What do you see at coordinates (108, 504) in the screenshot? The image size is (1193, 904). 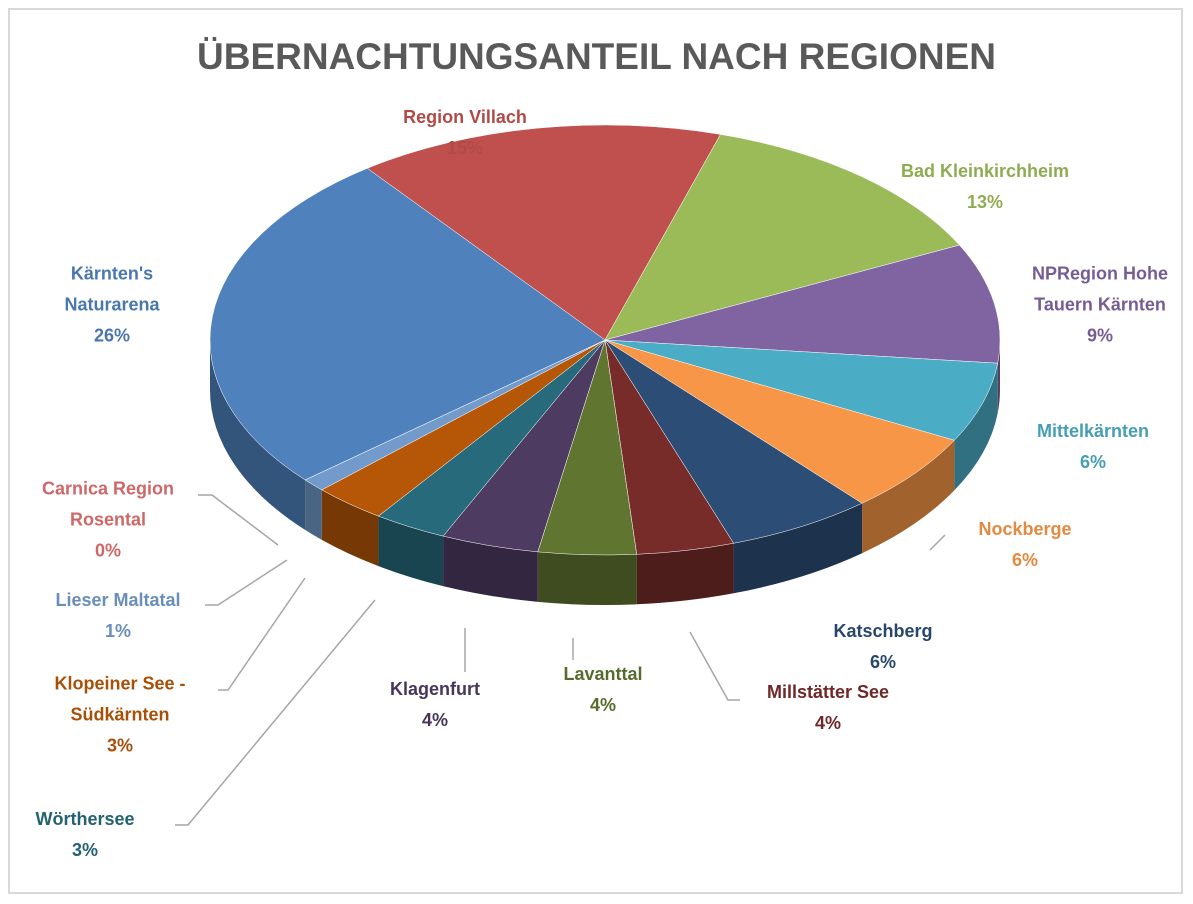 I see `category-label: Carnica Region Rosental` at bounding box center [108, 504].